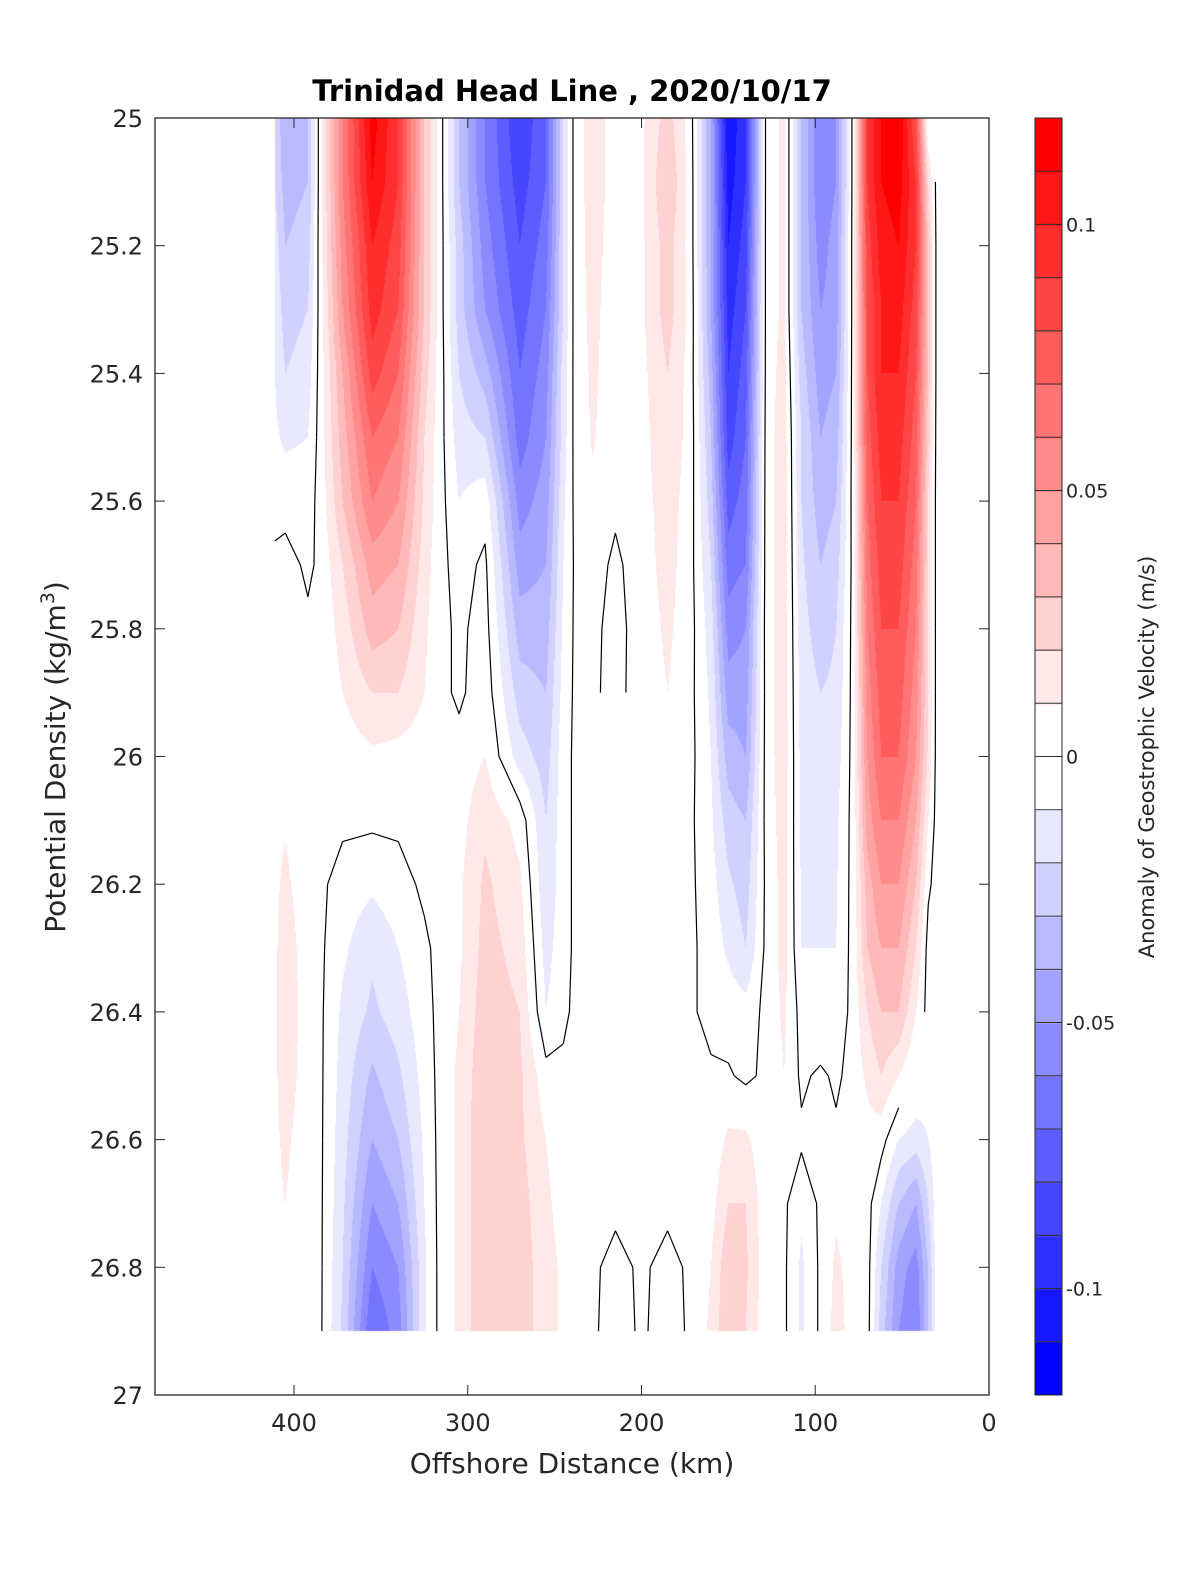 Image resolution: width=1200 pixels, height=1575 pixels. I want to click on colorbar-tick-label: 0, so click(1072, 758).